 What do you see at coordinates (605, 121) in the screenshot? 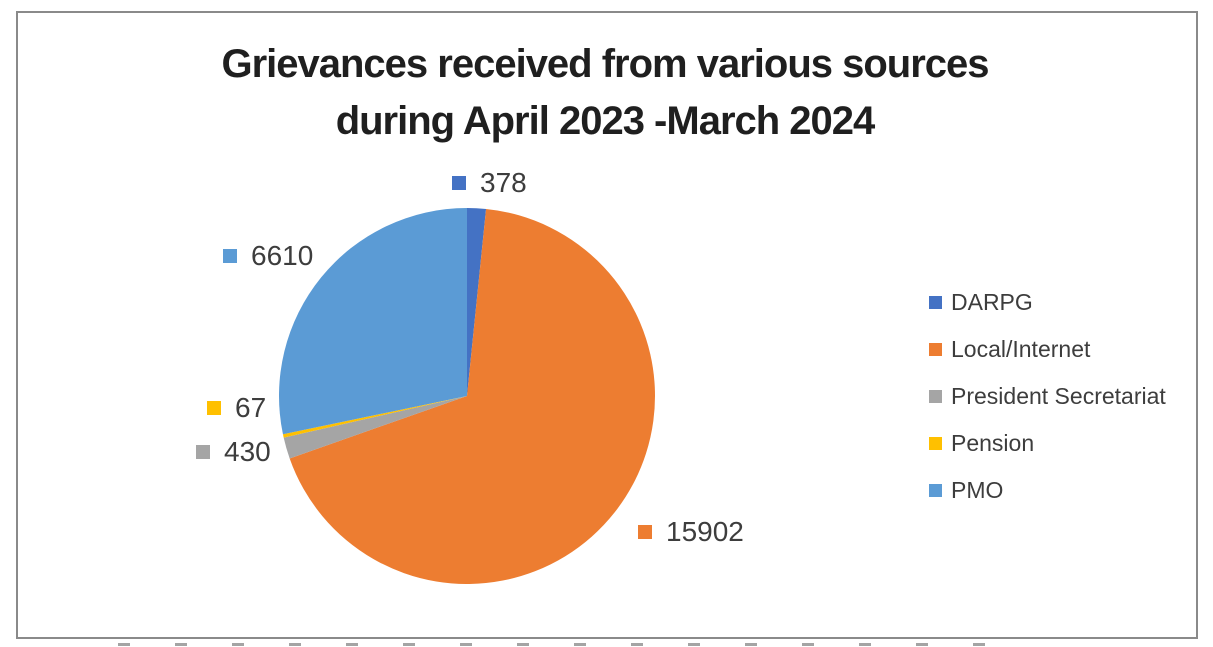
I see `chart-title-line2: during April 2023 -March 2024` at bounding box center [605, 121].